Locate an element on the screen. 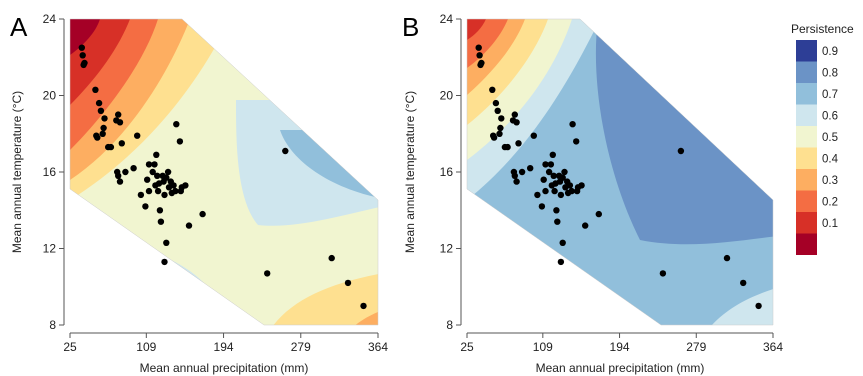 This screenshot has width=863, height=376. y-tick-label-a-16: 16 is located at coordinates (50, 172).